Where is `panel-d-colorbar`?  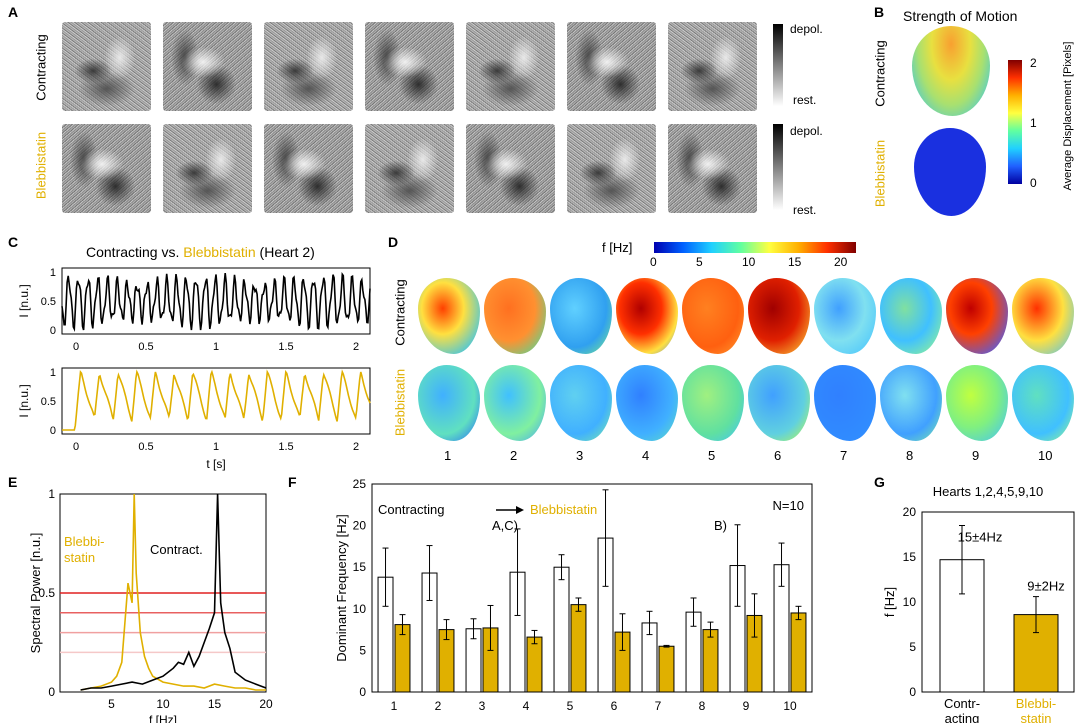 panel-d-colorbar is located at coordinates (755, 247).